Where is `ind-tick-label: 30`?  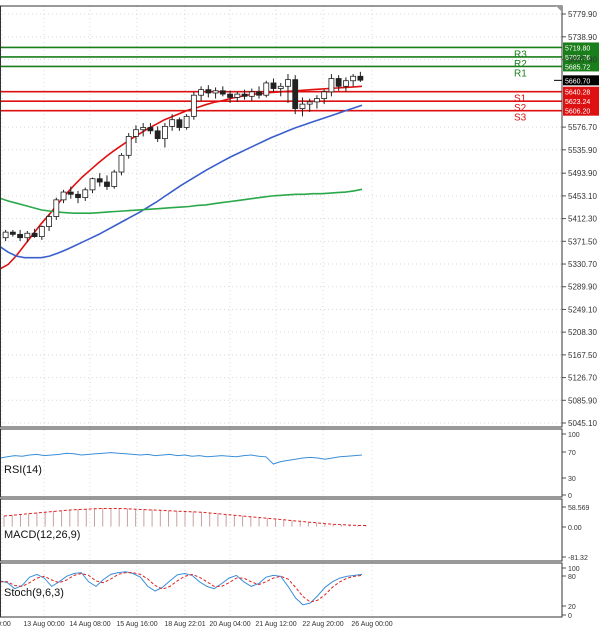
ind-tick-label: 30 is located at coordinates (572, 479).